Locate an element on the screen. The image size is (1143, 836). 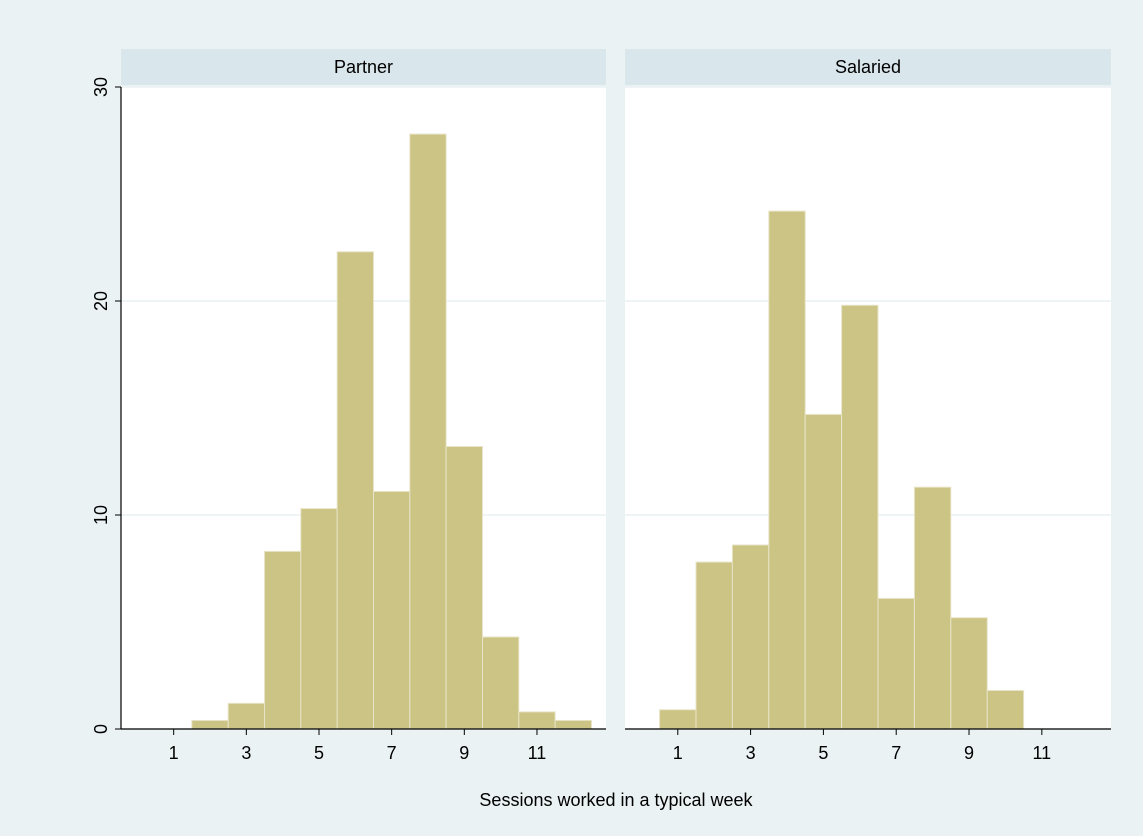
panel-title: Salaried is located at coordinates (868, 67).